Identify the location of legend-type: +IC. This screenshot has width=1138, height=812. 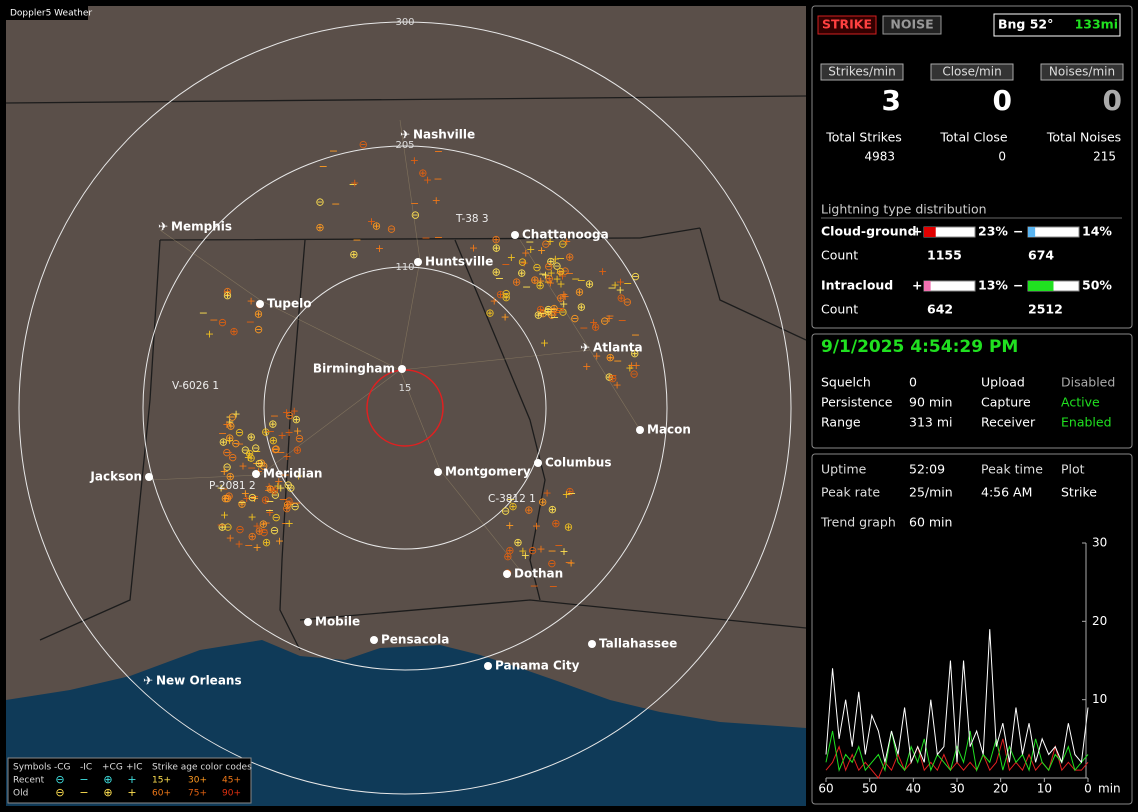
(134, 768).